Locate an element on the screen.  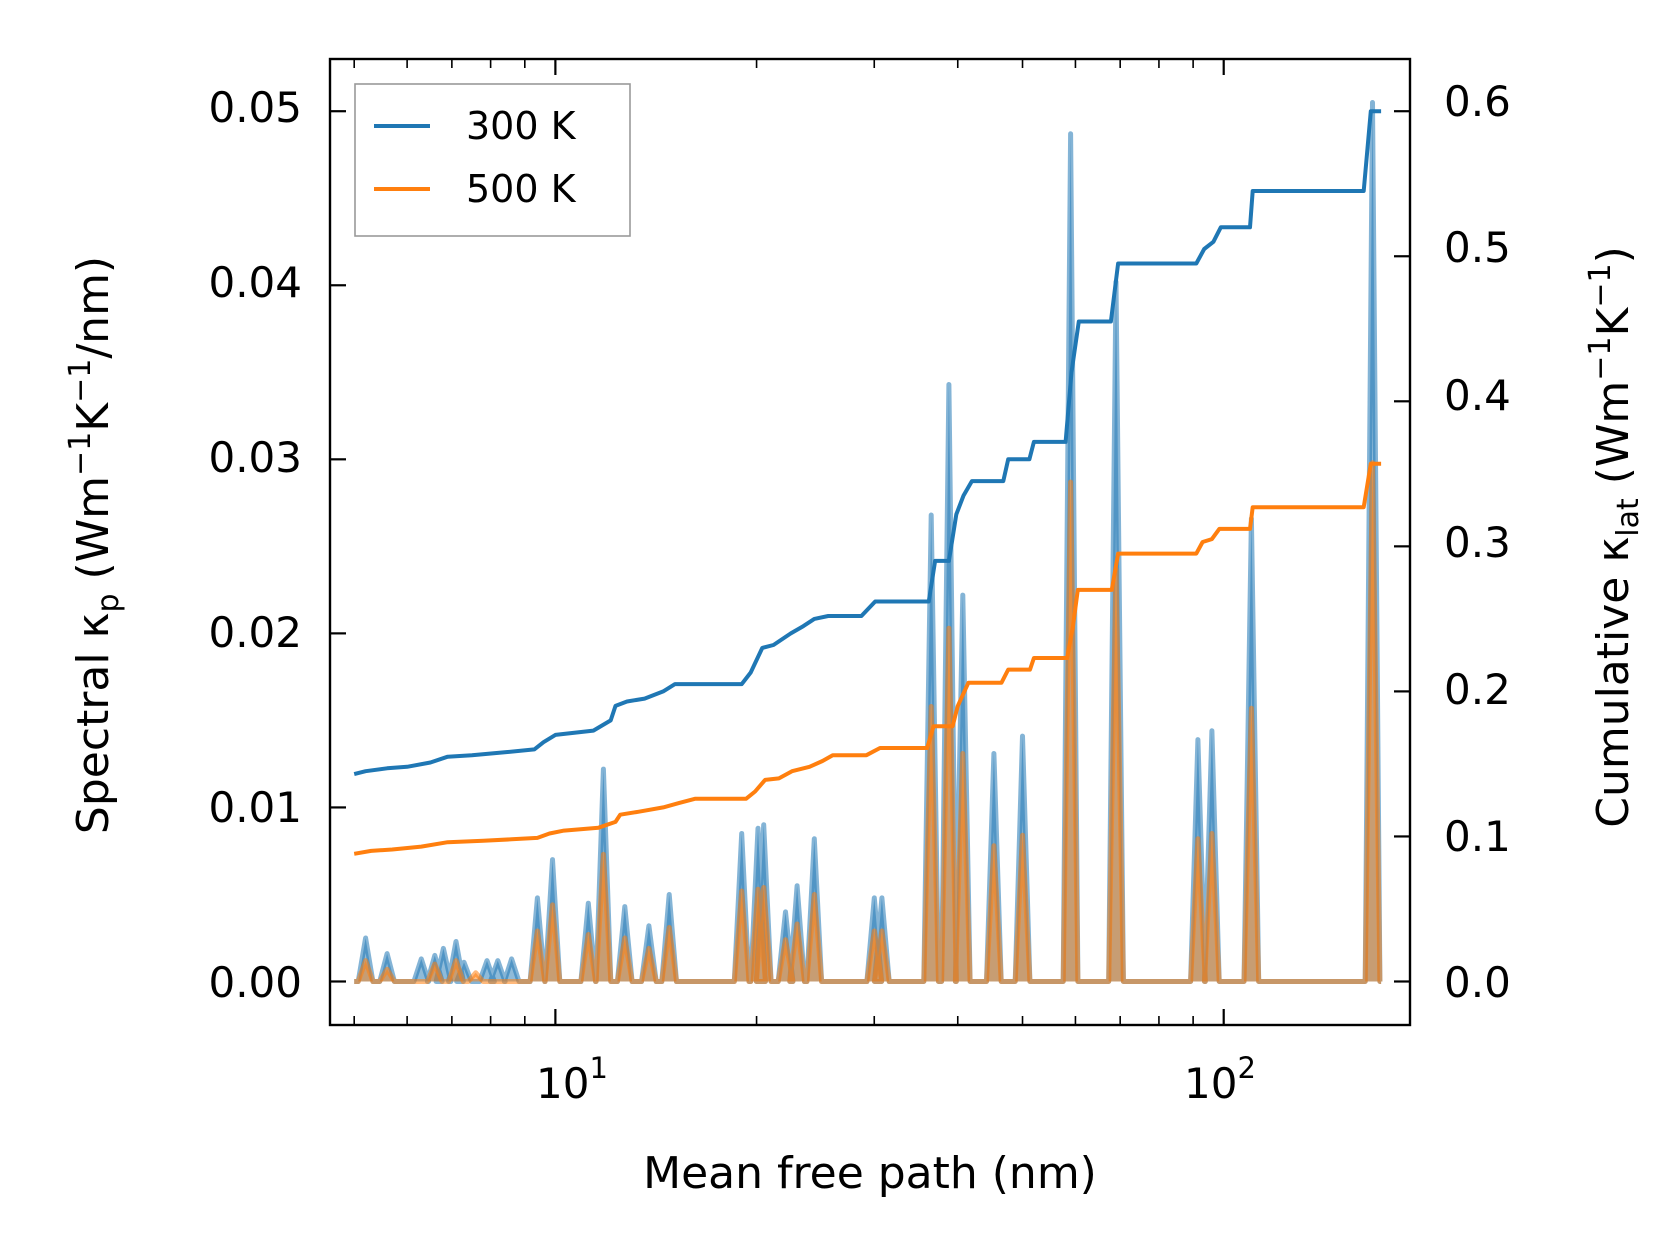
legend-label-500k: 500 K is located at coordinates (521, 189).